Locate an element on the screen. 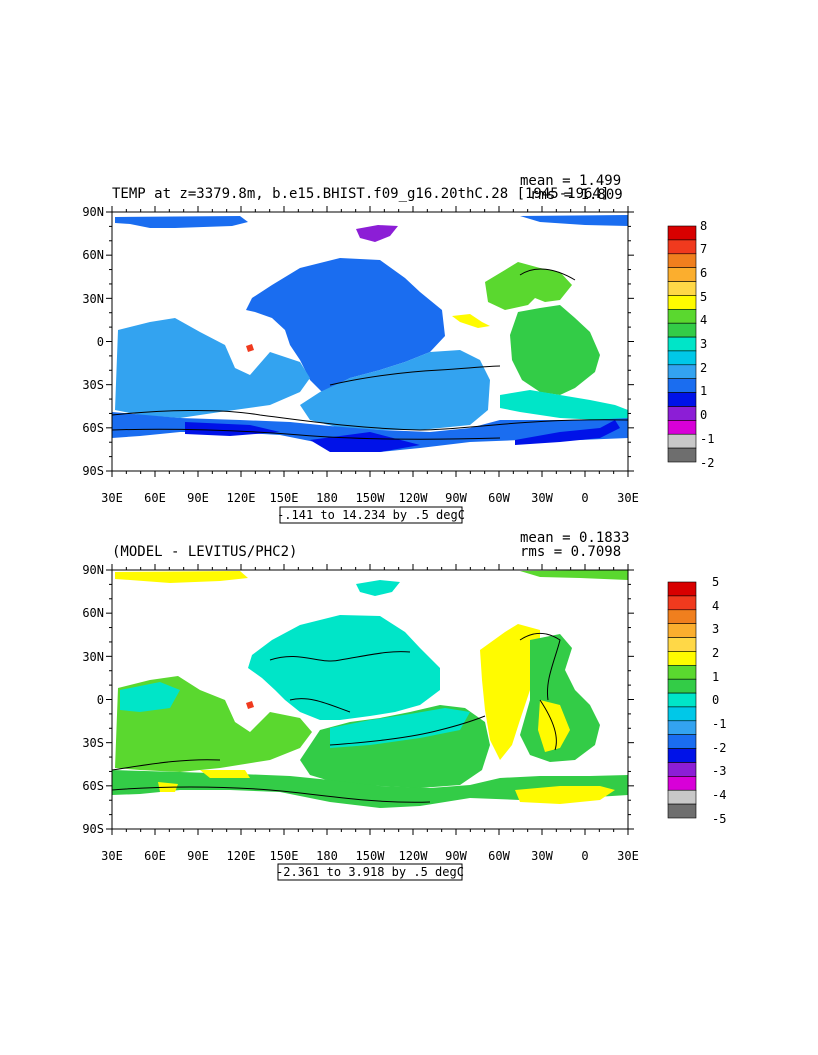 The width and height of the screenshot is (818, 1055). mean-label: mean = 0.1833 is located at coordinates (575, 538).